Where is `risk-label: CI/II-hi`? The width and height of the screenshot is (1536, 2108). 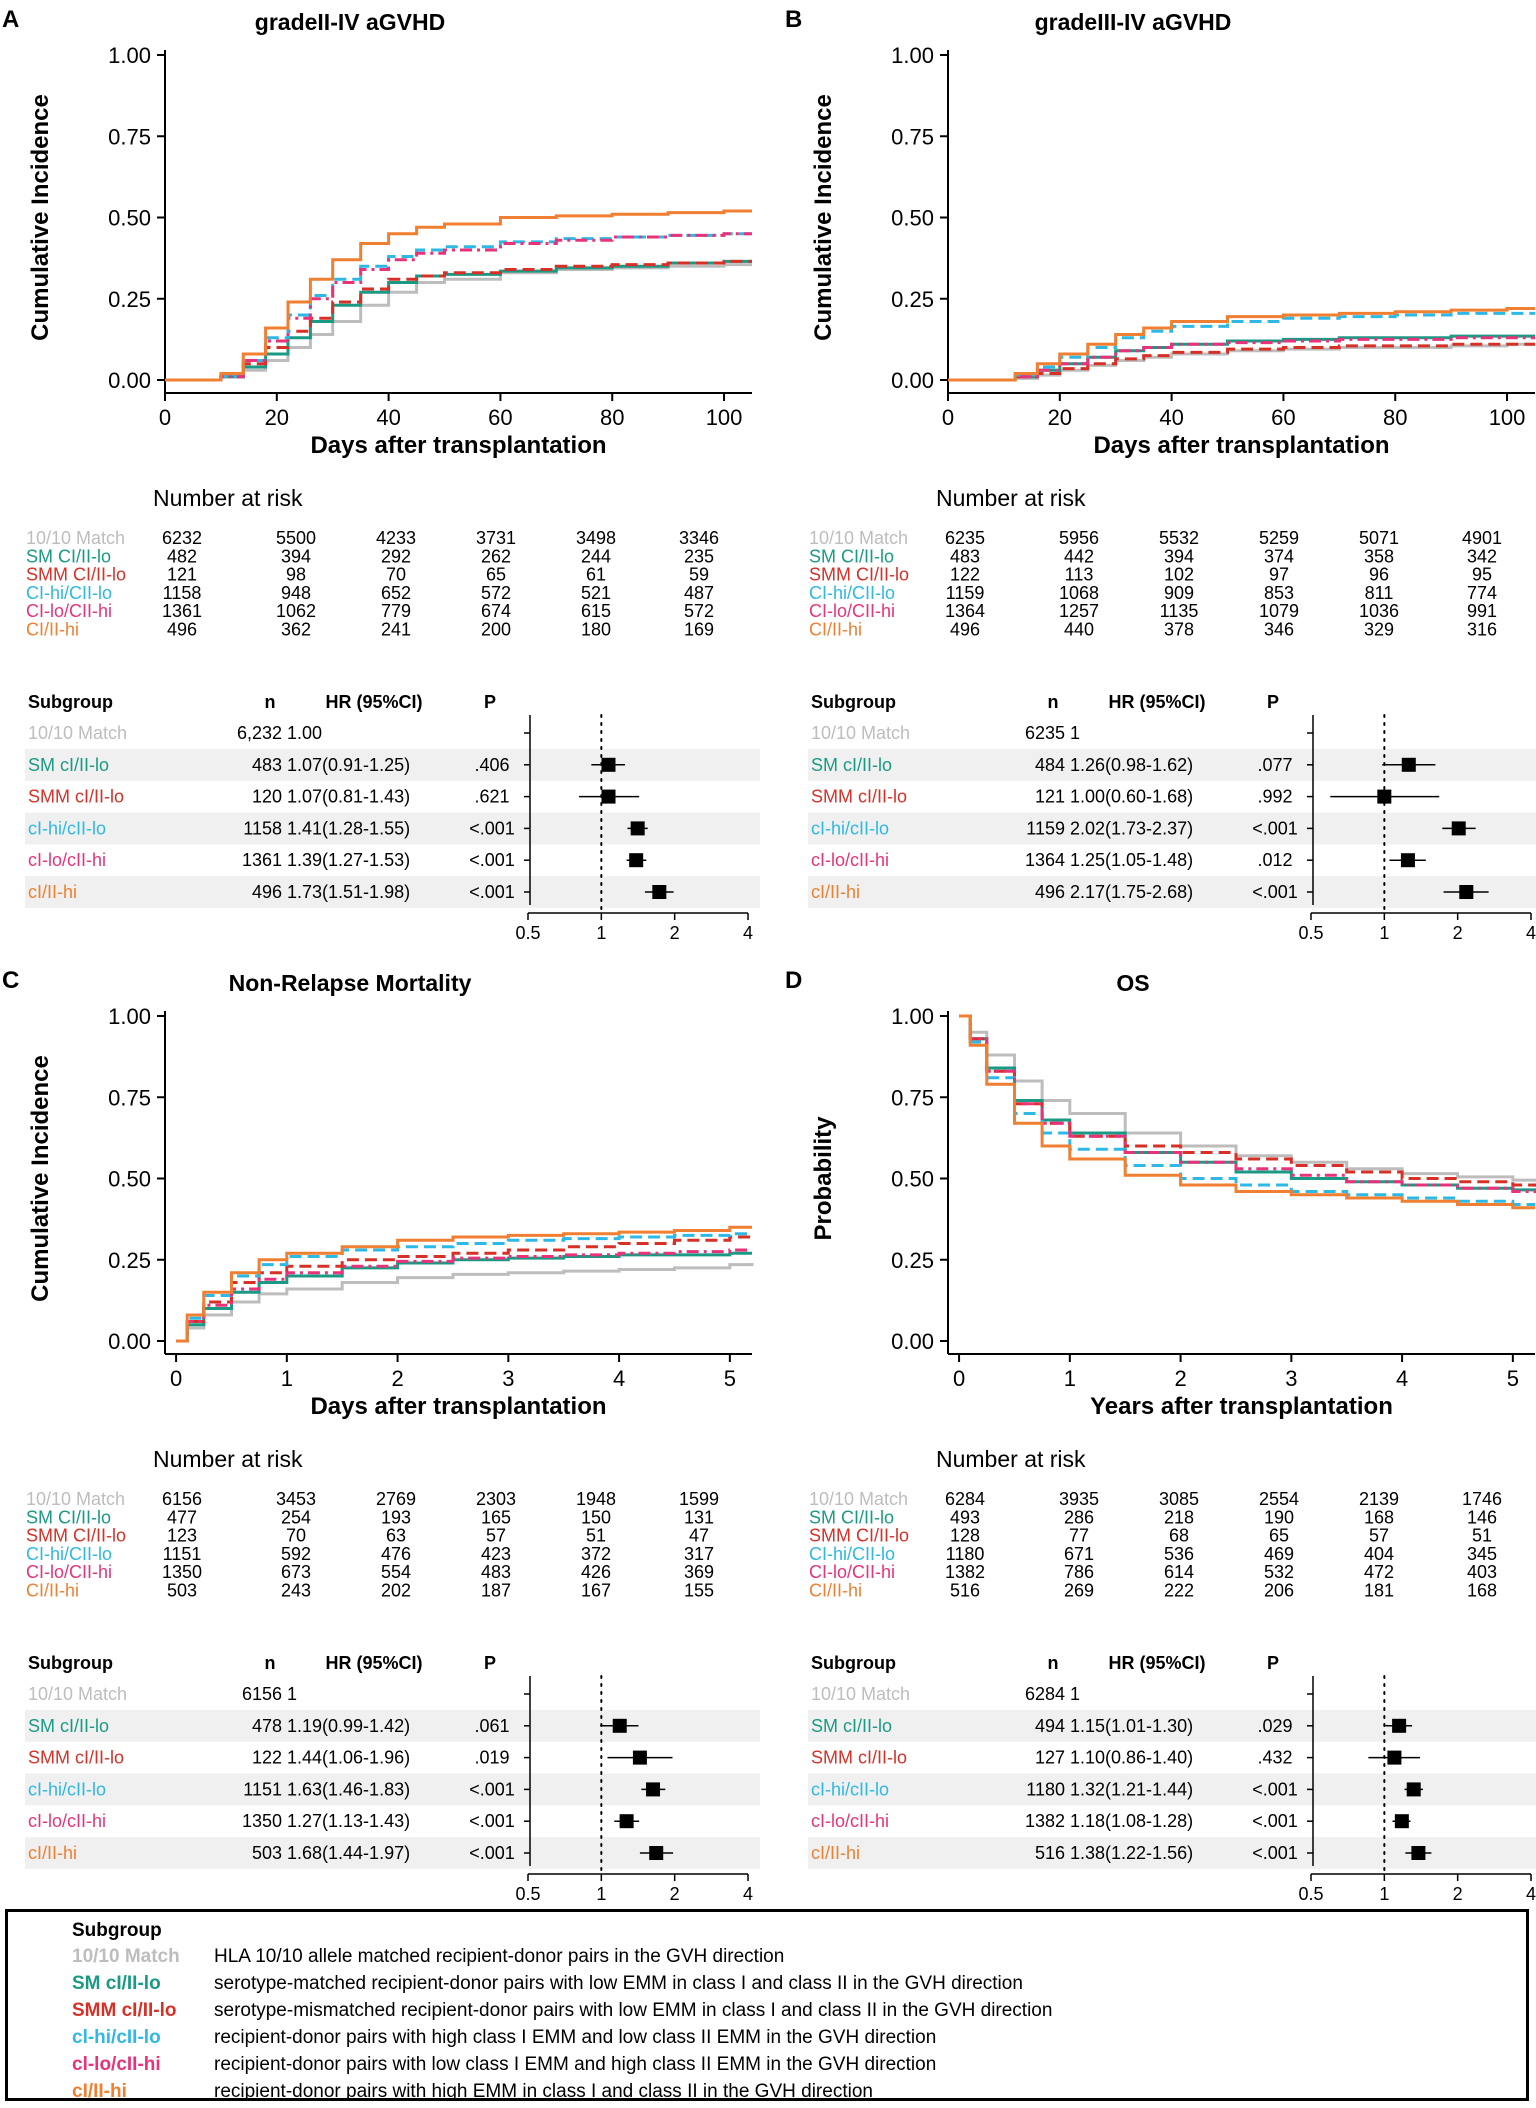
risk-label: CI/II-hi is located at coordinates (835, 630).